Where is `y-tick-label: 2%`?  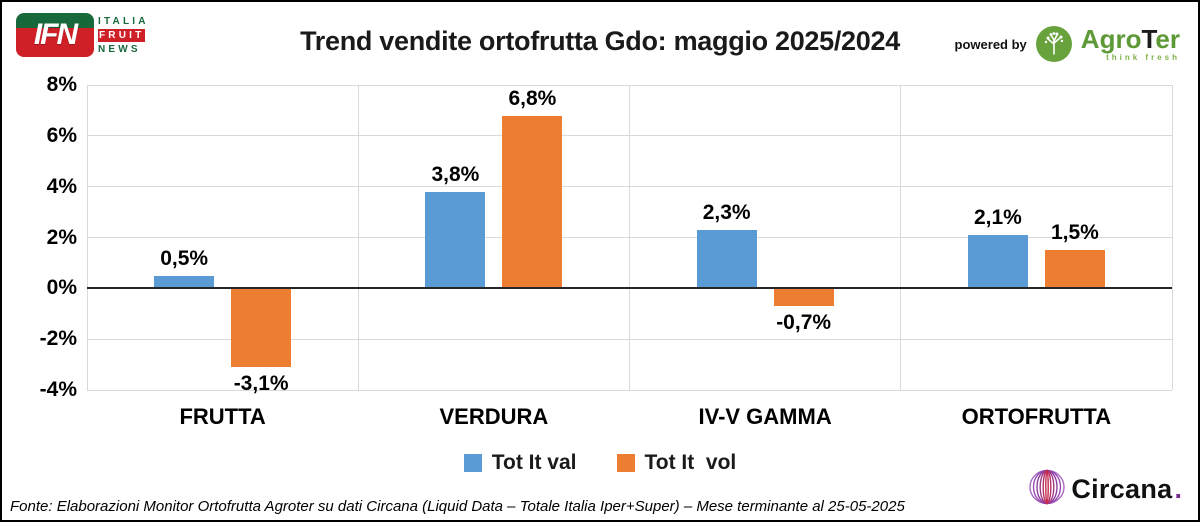 y-tick-label: 2% is located at coordinates (61, 237).